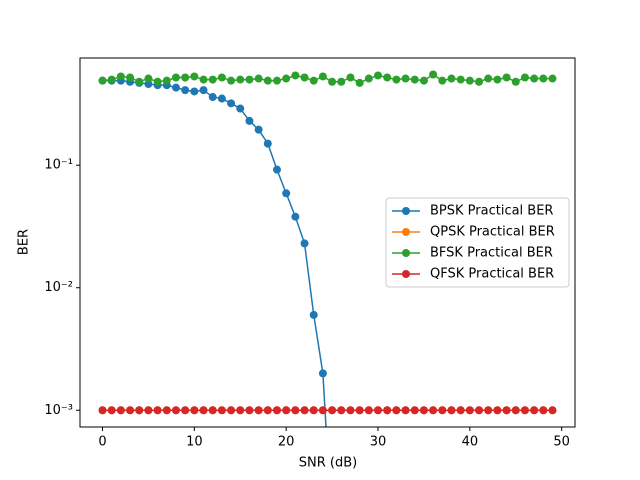 The width and height of the screenshot is (640, 480). I want to click on x-tick-label: 30, so click(378, 442).